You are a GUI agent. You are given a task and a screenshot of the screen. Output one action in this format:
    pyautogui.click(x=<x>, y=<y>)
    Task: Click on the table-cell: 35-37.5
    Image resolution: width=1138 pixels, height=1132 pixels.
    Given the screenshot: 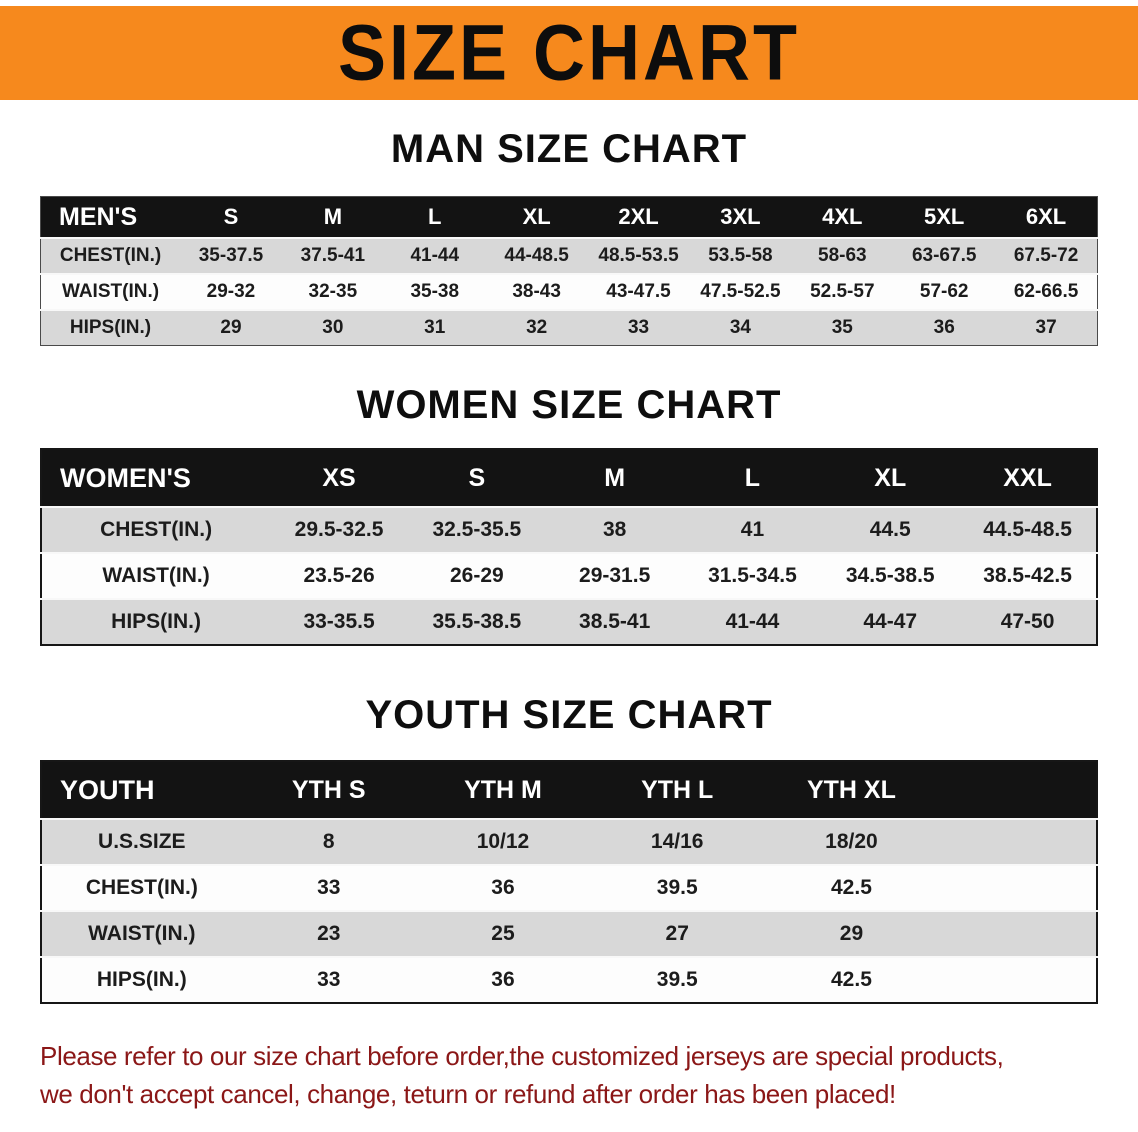 What is the action you would take?
    pyautogui.click(x=231, y=255)
    